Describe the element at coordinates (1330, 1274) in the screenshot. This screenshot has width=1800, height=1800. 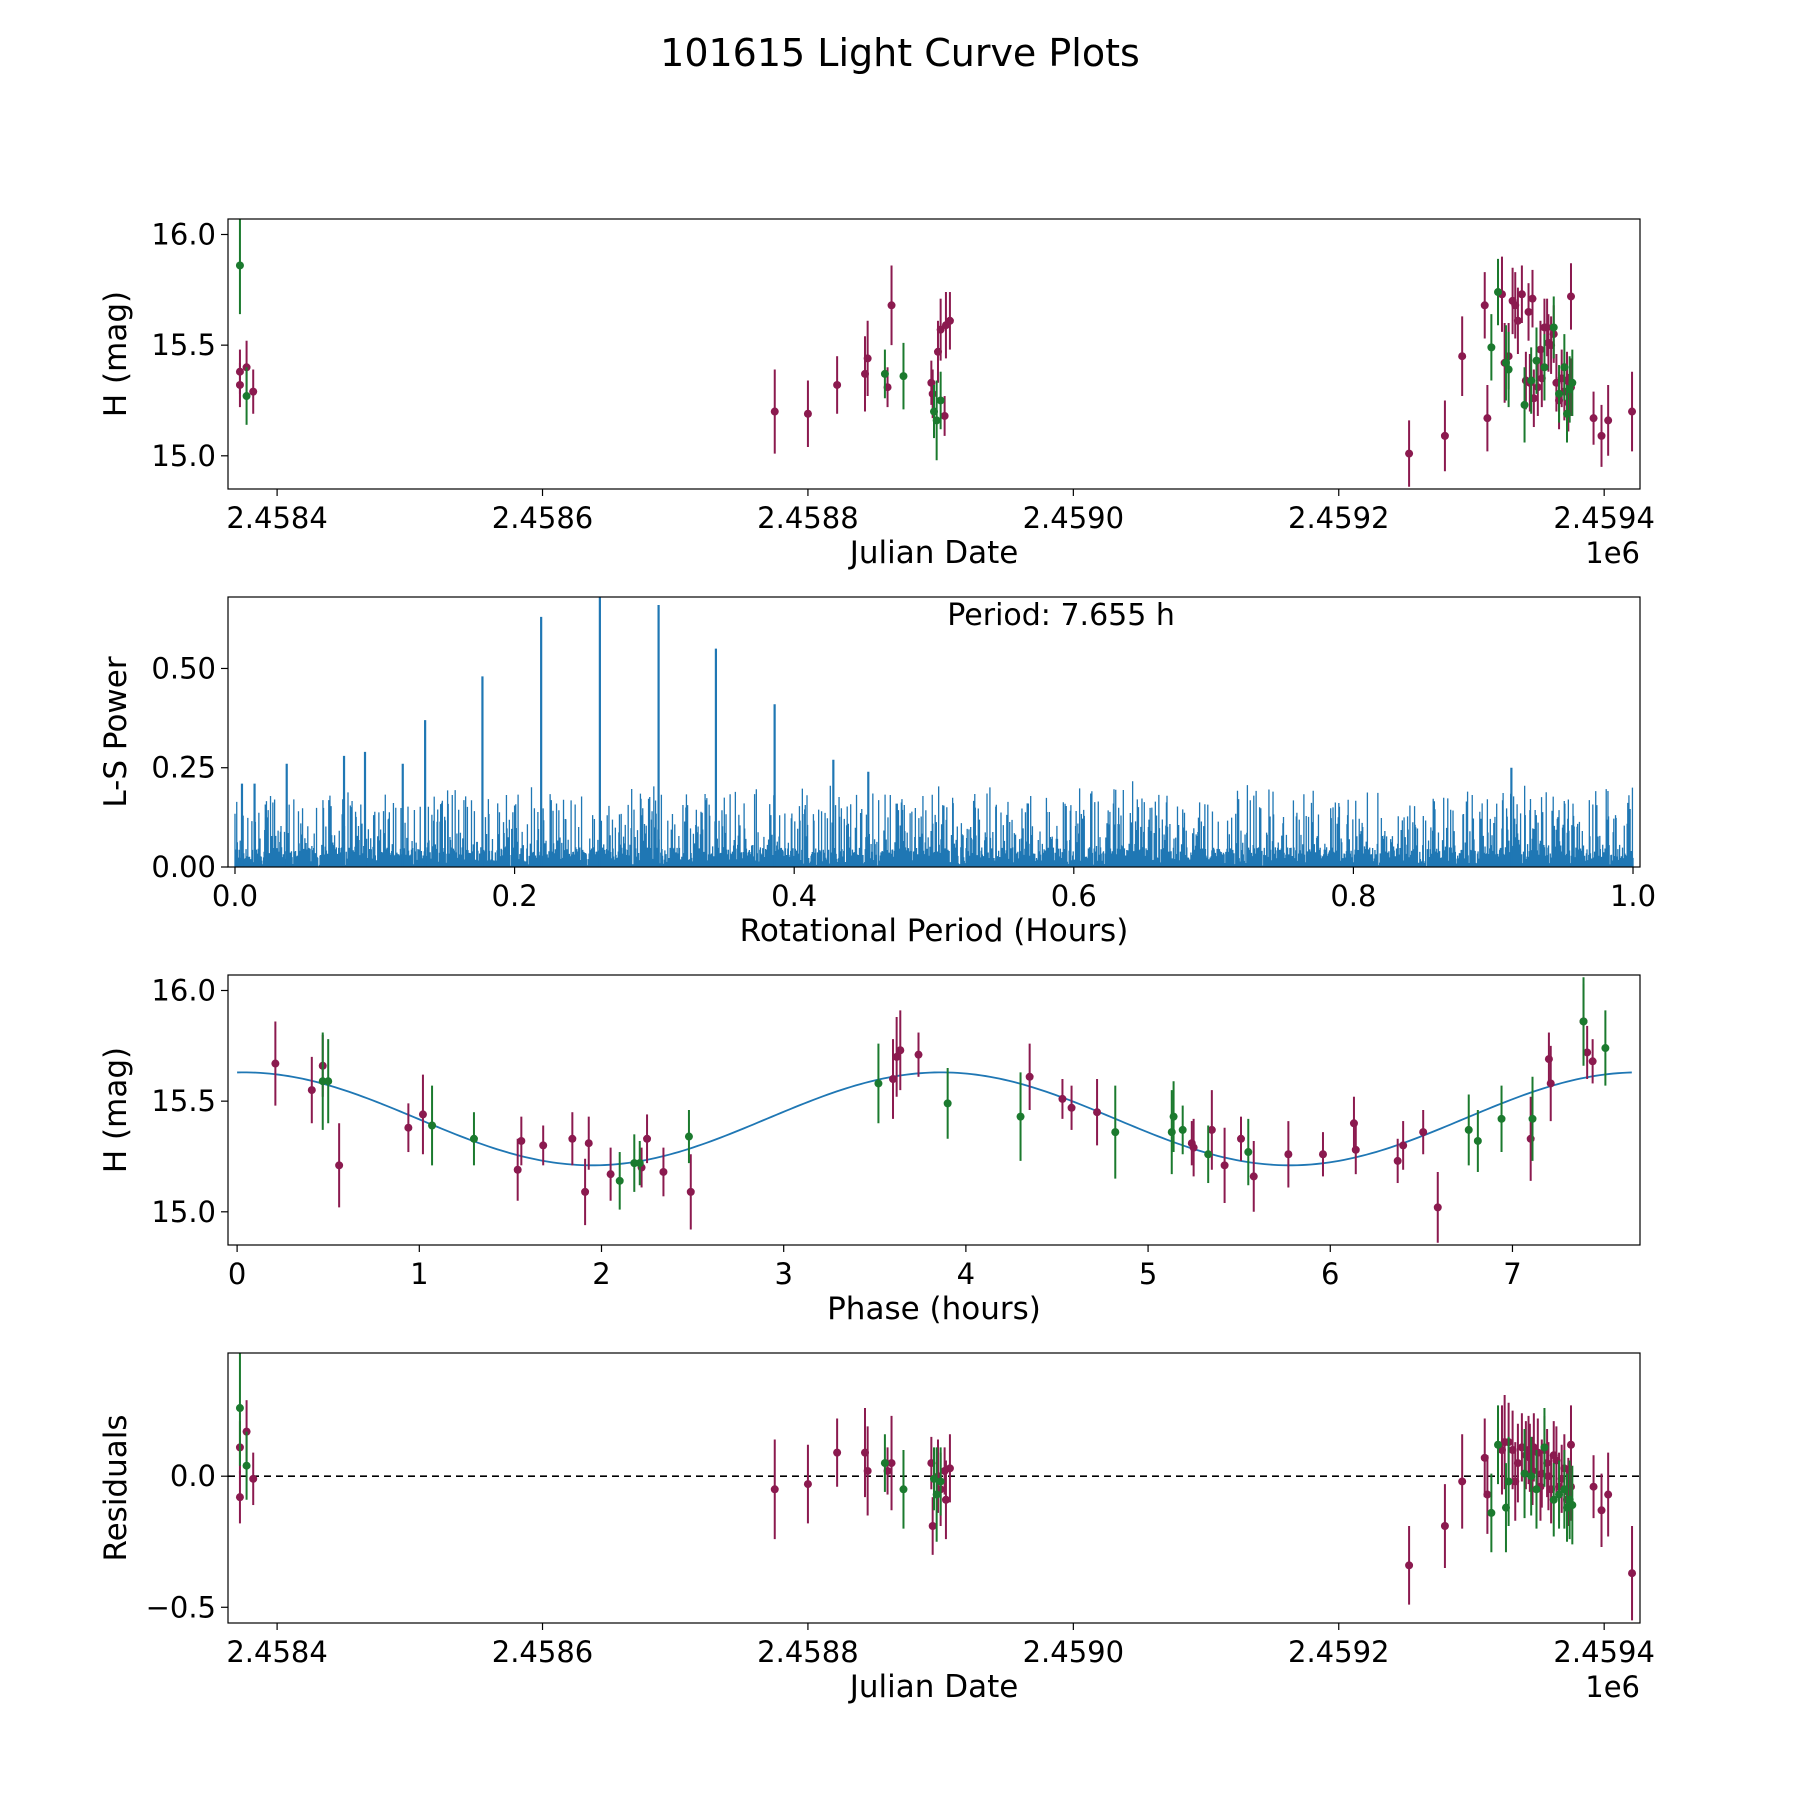
I see `x-tick-label: 6` at that location.